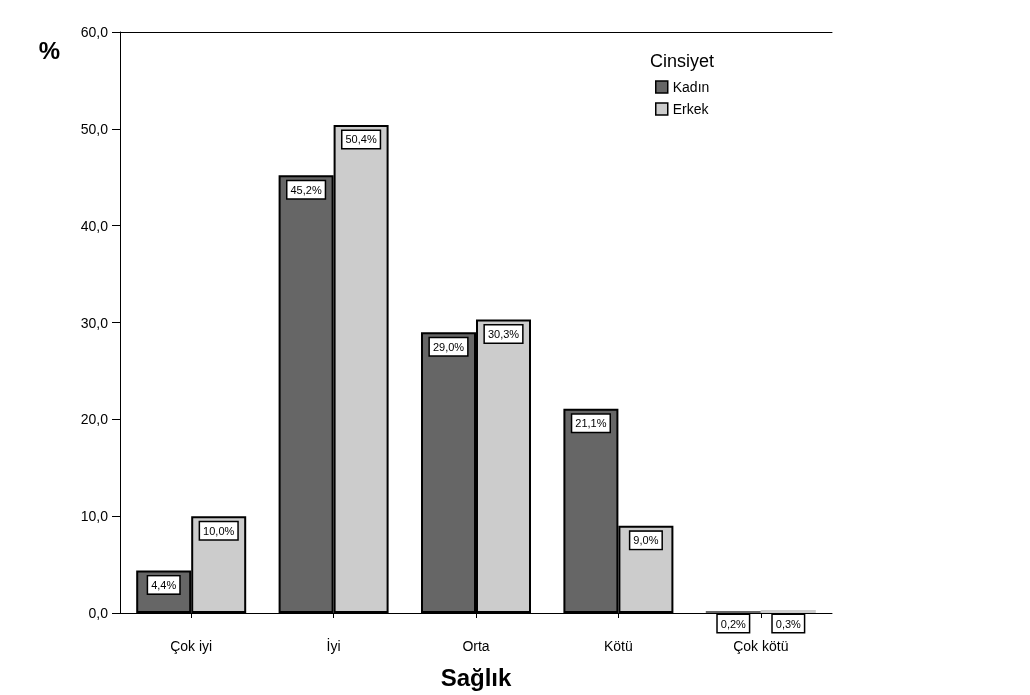 Image resolution: width=1030 pixels, height=695 pixels. I want to click on x-axis-title: Sağlık, so click(476, 677).